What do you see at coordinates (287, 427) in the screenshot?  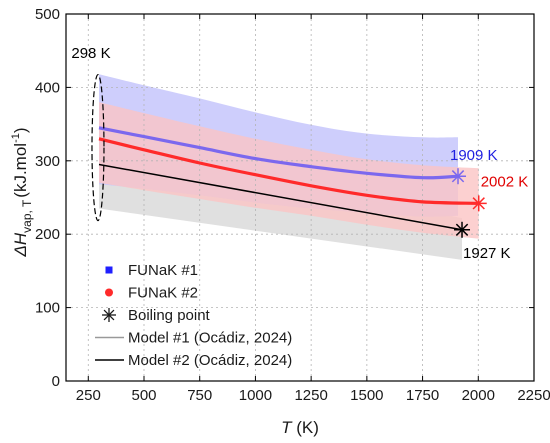 I see `x-axis-title-var: T` at bounding box center [287, 427].